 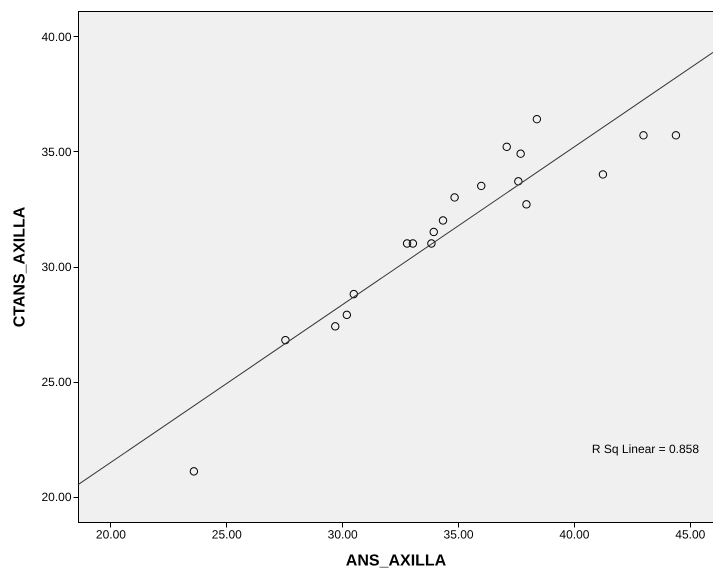 I want to click on annotation: R Sq Linear = 0.858, so click(x=646, y=449).